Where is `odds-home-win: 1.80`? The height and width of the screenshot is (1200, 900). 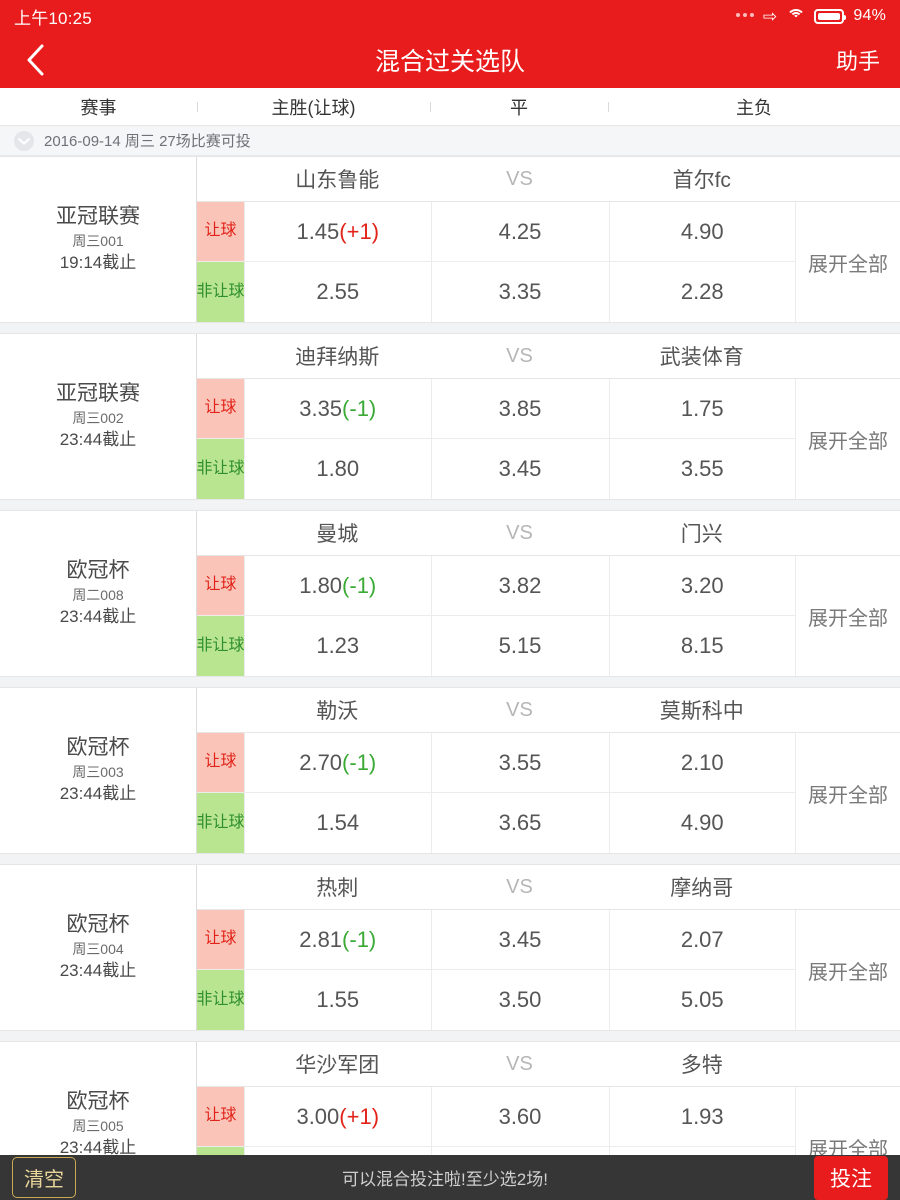 odds-home-win: 1.80 is located at coordinates (337, 469).